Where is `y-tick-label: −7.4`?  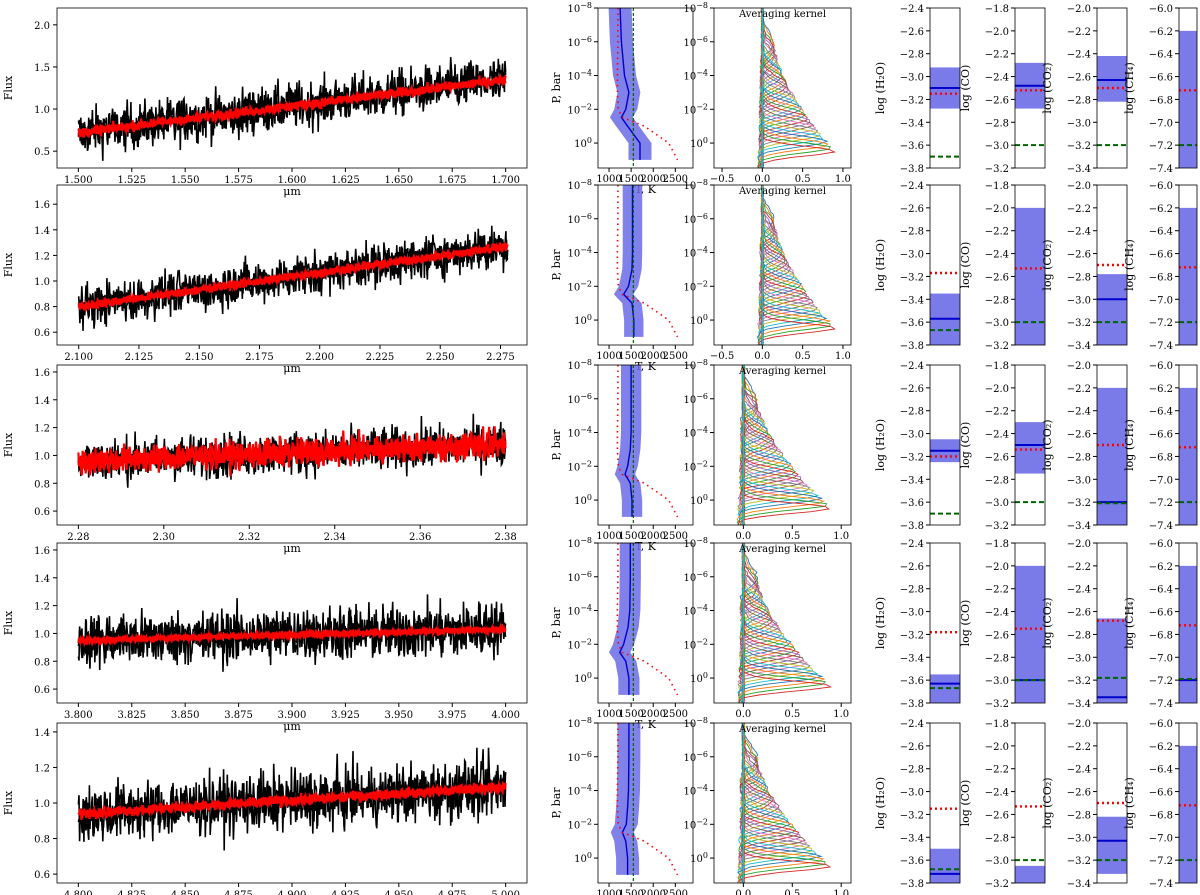
y-tick-label: −7.4 is located at coordinates (1161, 169).